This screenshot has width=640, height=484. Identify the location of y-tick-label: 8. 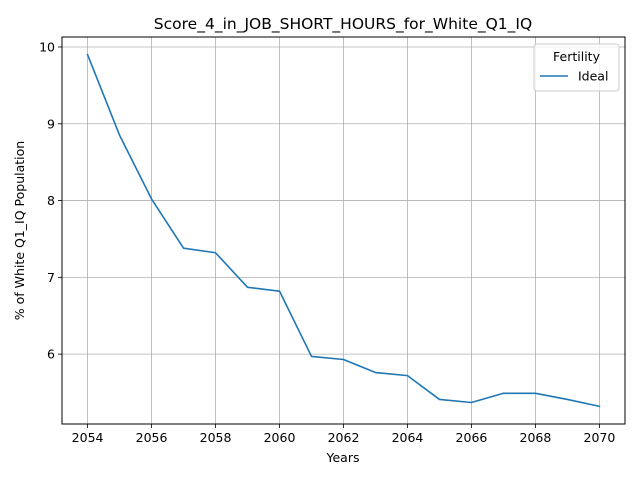
(51, 200).